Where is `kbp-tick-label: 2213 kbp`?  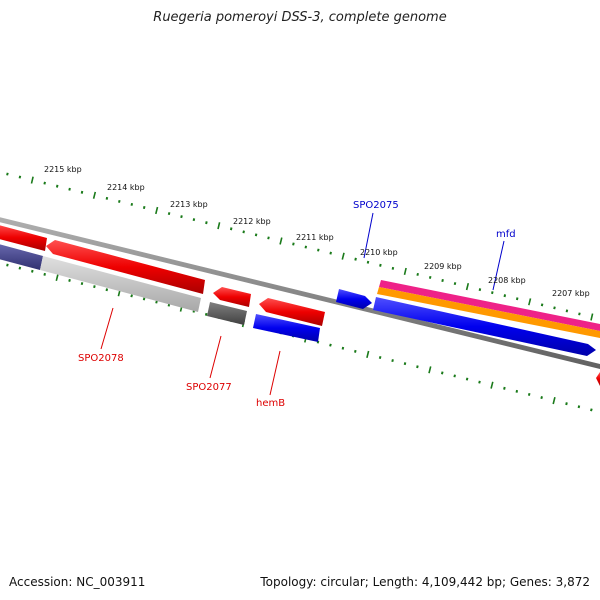 kbp-tick-label: 2213 kbp is located at coordinates (189, 204).